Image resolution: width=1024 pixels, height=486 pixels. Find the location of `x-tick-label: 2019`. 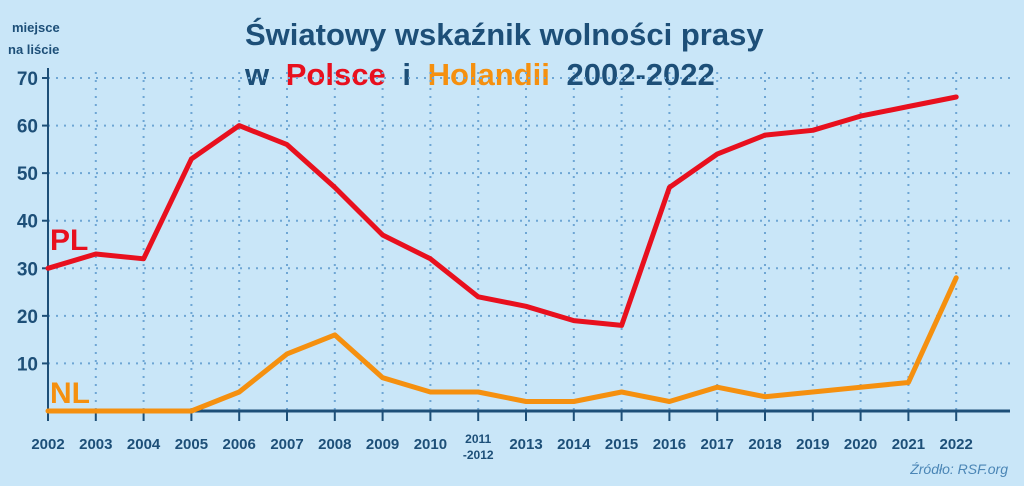

x-tick-label: 2019 is located at coordinates (812, 444).